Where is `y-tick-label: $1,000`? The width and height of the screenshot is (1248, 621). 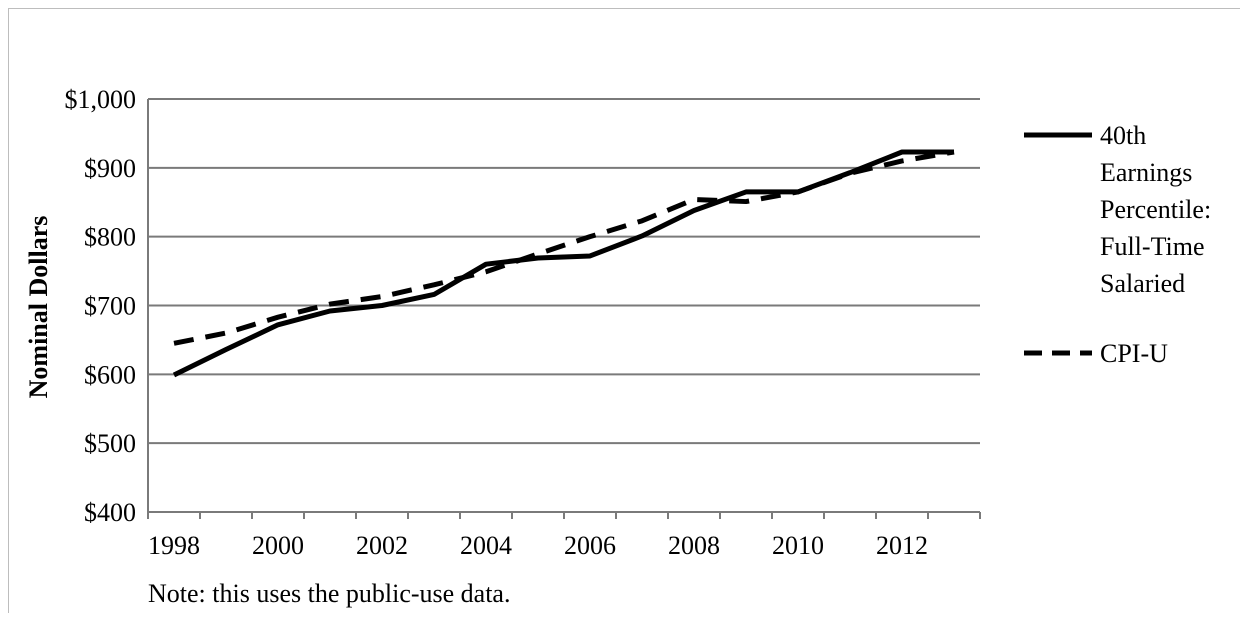 y-tick-label: $1,000 is located at coordinates (101, 99).